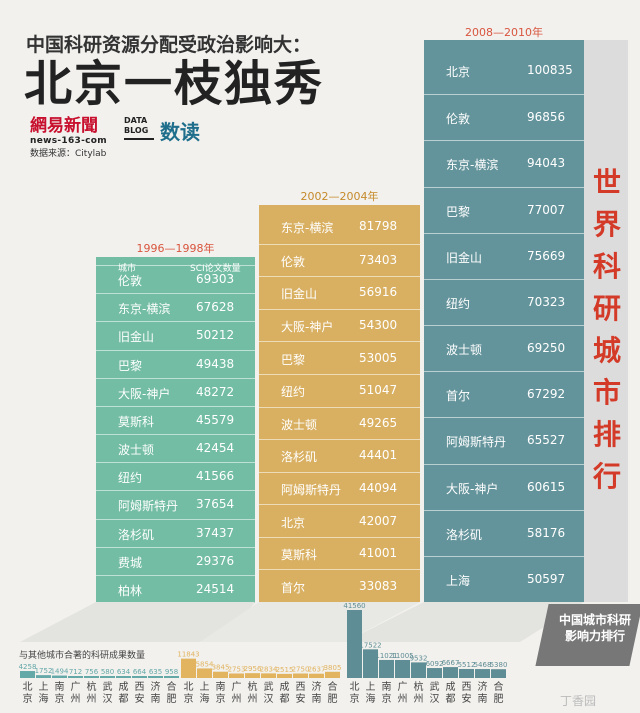  Describe the element at coordinates (378, 357) in the screenshot. I see `paper-count: 53005` at that location.